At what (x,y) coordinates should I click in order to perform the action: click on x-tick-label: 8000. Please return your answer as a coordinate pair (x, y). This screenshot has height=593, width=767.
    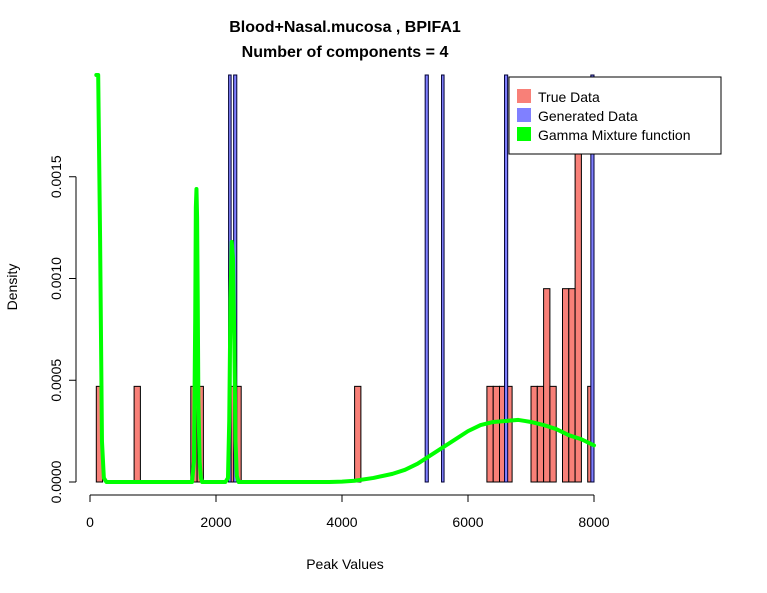
    Looking at the image, I should click on (593, 522).